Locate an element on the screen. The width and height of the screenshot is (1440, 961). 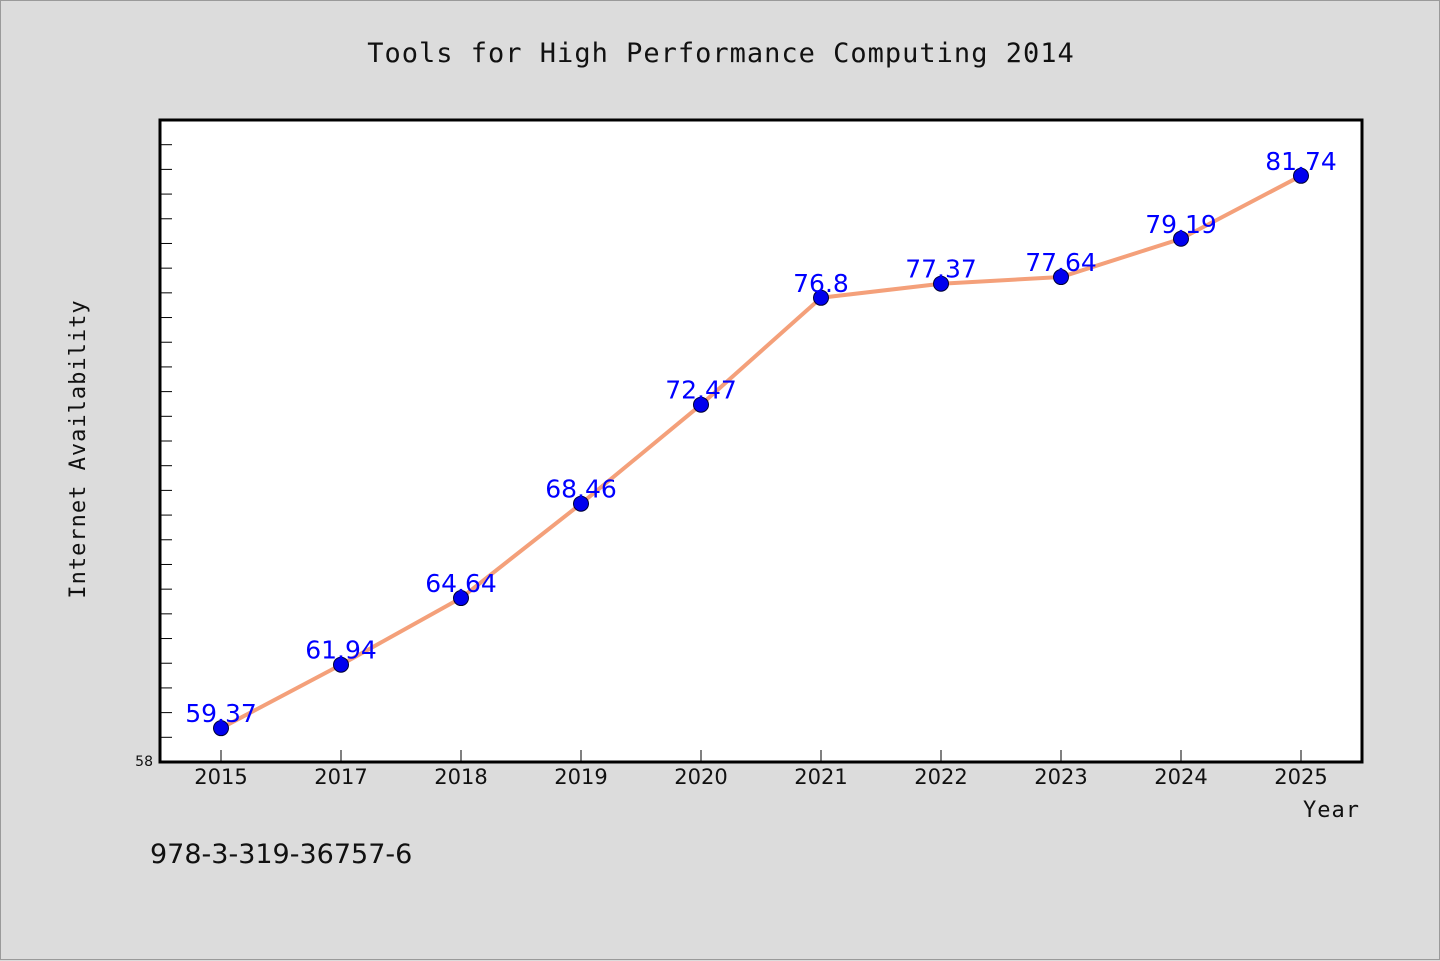
x-axis-label: Year is located at coordinates (1331, 810).